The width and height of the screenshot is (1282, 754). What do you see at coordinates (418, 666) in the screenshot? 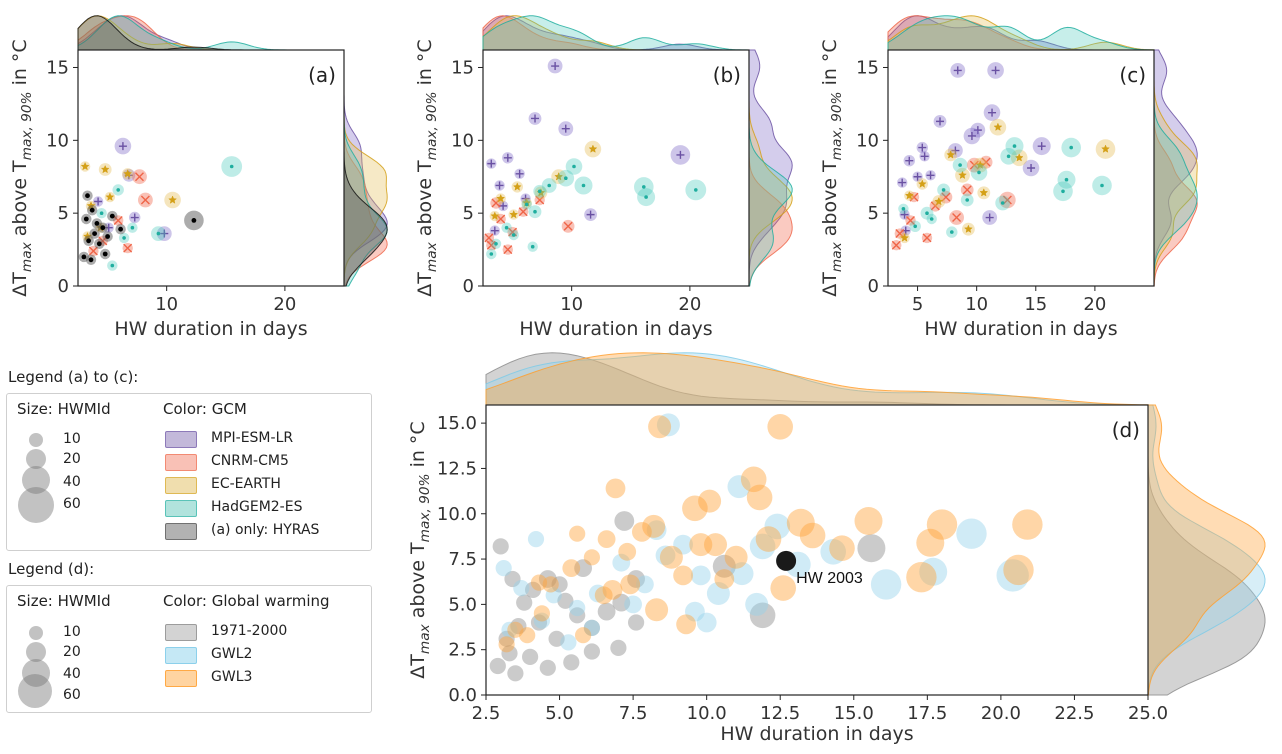
I see `y-axis-label-part: ΔT` at bounding box center [418, 666].